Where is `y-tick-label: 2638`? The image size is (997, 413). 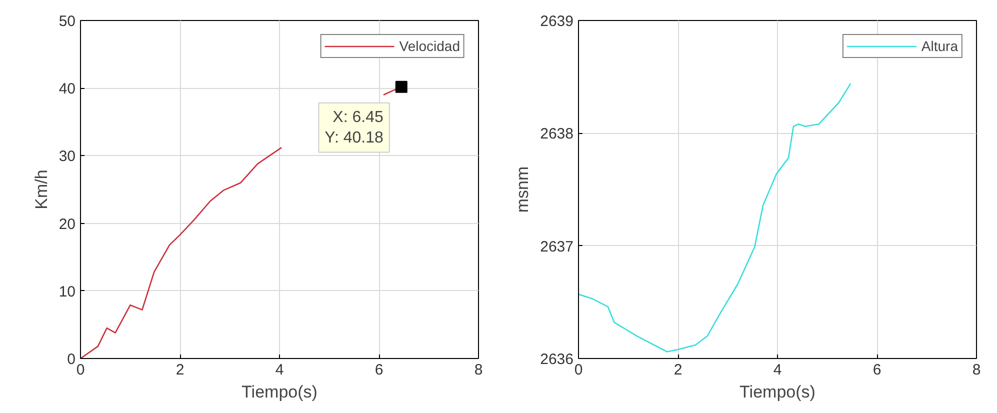
y-tick-label: 2638 is located at coordinates (557, 134).